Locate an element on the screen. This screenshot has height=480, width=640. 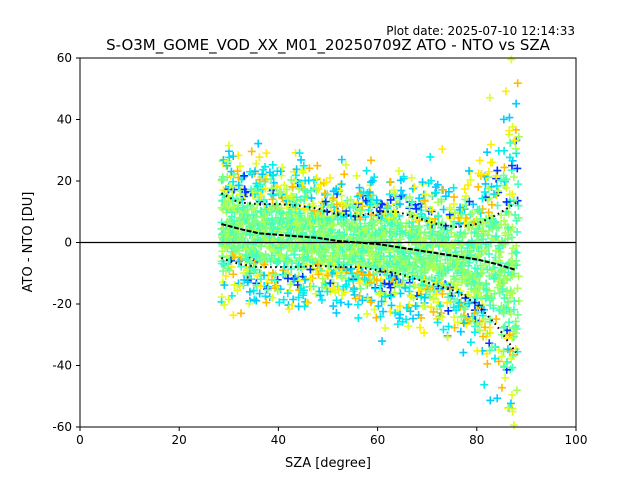
y-tick-label: 40 is located at coordinates (64, 120).